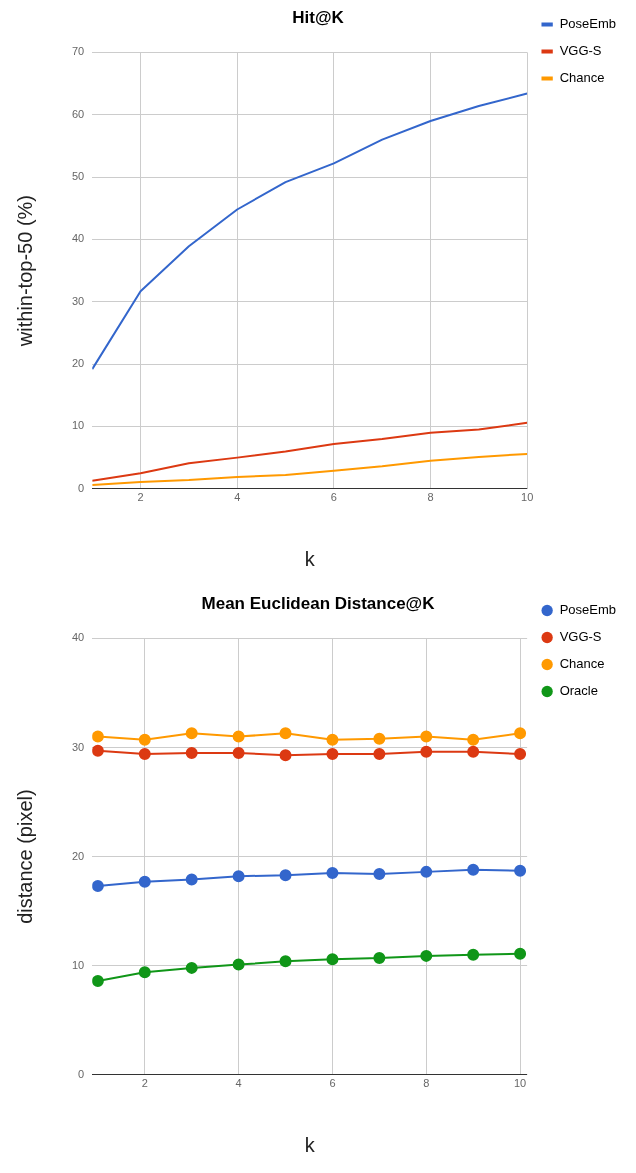 This screenshot has height=1173, width=636. Describe the element at coordinates (24, 856) in the screenshot. I see `y-axis-title: distance (pixel)` at that location.